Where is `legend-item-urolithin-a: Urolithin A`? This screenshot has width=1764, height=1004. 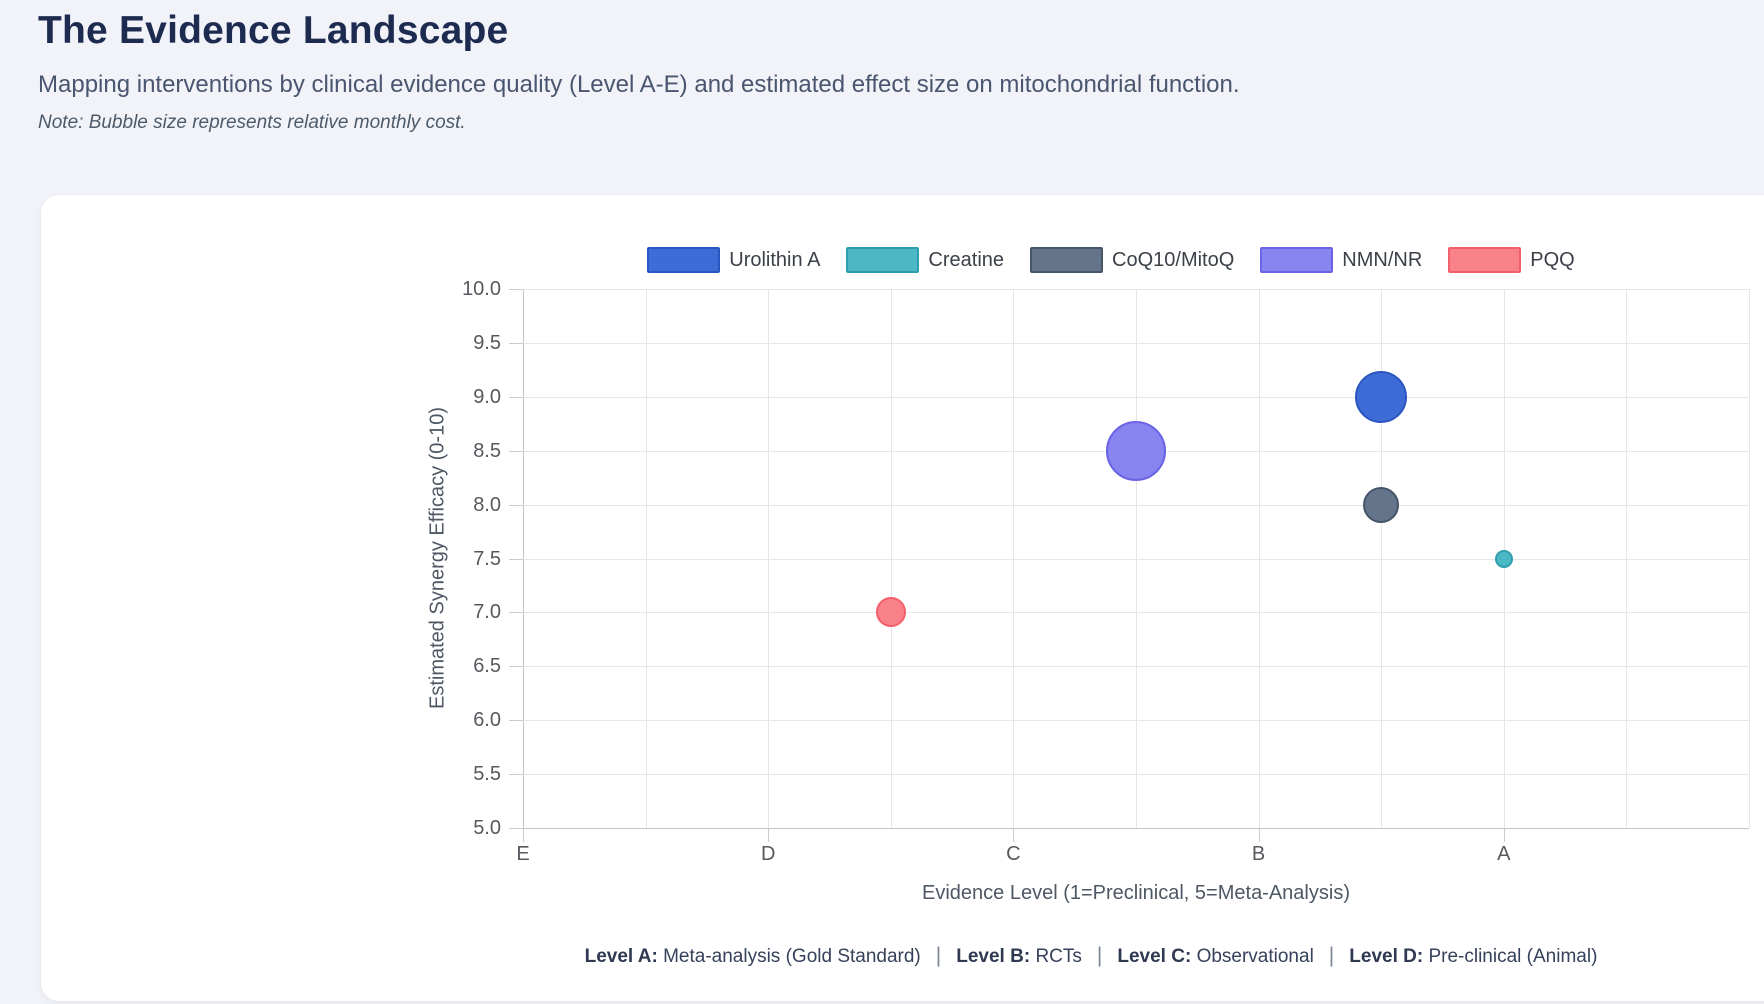 legend-item-urolithin-a: Urolithin A is located at coordinates (733, 260).